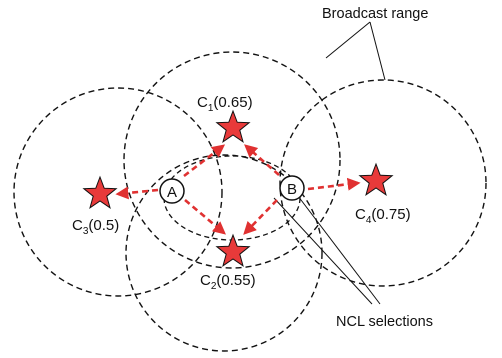 The width and height of the screenshot is (502, 358). Describe the element at coordinates (334, 184) in the screenshot. I see `arrow-b-c4` at that location.